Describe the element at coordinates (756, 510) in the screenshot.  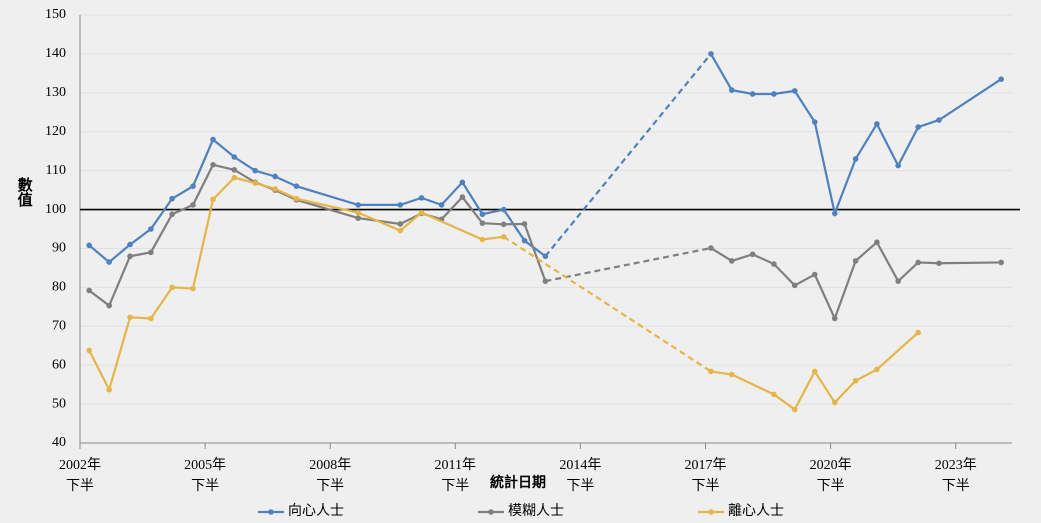
I see `legend-label: 離心人士` at that location.